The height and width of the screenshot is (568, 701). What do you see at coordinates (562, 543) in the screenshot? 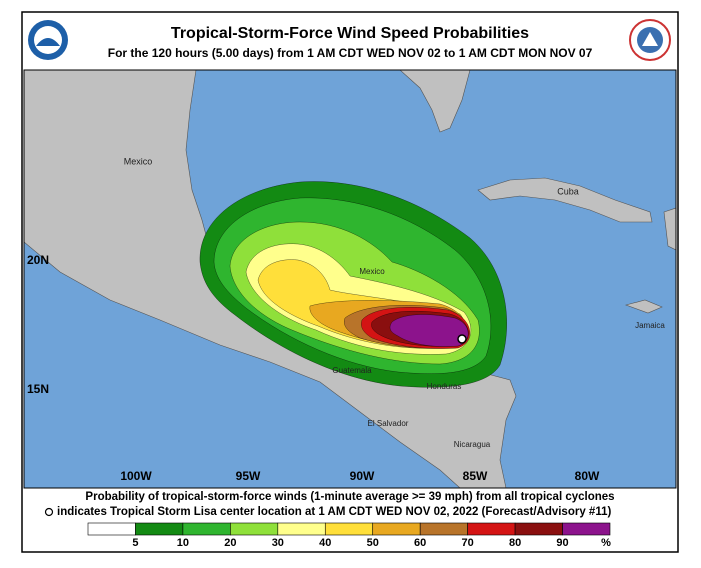
I see `scale-label: 90` at bounding box center [562, 543].